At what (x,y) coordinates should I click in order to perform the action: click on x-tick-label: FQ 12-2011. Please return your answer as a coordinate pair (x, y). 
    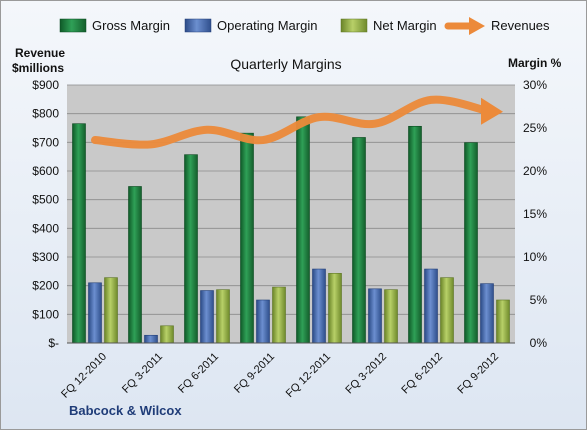
    Looking at the image, I should click on (308, 375).